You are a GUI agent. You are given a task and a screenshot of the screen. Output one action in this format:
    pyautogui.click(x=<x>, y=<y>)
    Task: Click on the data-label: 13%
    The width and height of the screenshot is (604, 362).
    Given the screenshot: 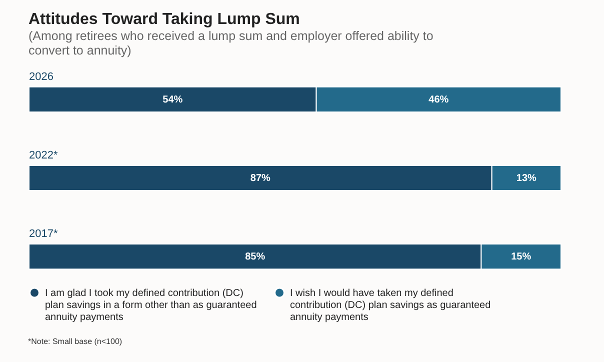 What is the action you would take?
    pyautogui.click(x=526, y=178)
    